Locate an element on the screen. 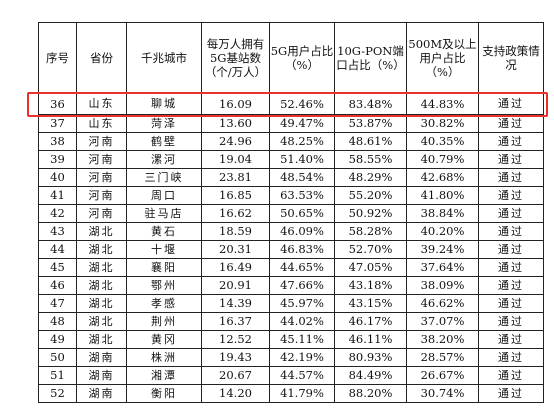 The width and height of the screenshot is (554, 411). cell-5g-stations: 16.62 is located at coordinates (235, 213).